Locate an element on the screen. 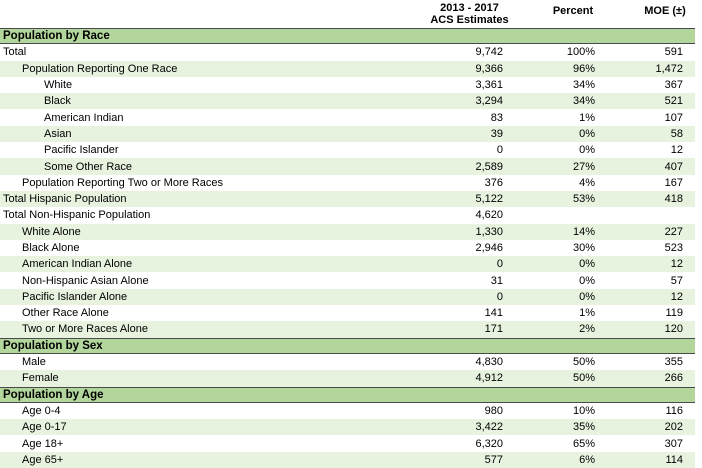 This screenshot has height=468, width=702. moe-cell: 114 is located at coordinates (674, 459).